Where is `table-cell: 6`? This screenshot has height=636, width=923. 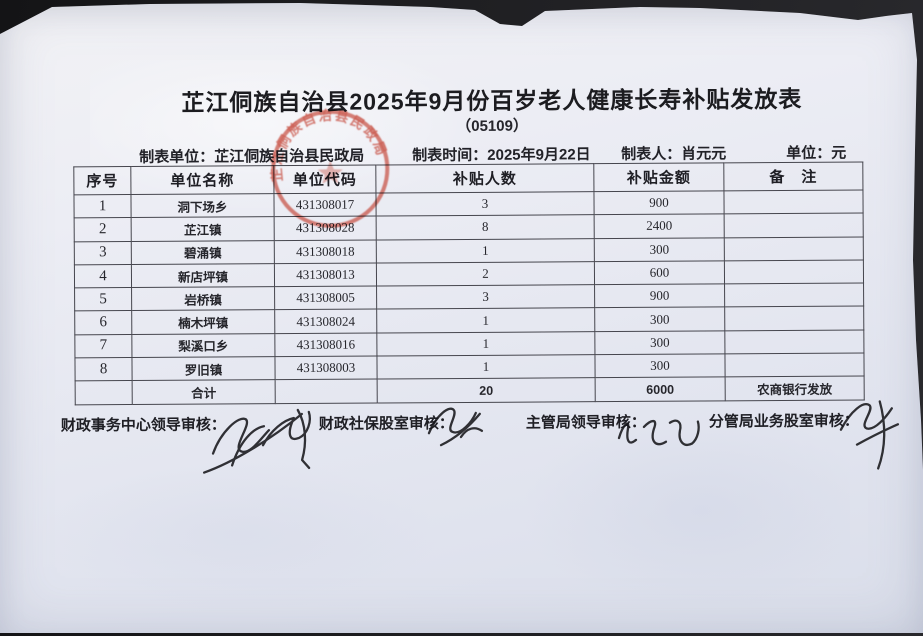 table-cell: 6 is located at coordinates (103, 322).